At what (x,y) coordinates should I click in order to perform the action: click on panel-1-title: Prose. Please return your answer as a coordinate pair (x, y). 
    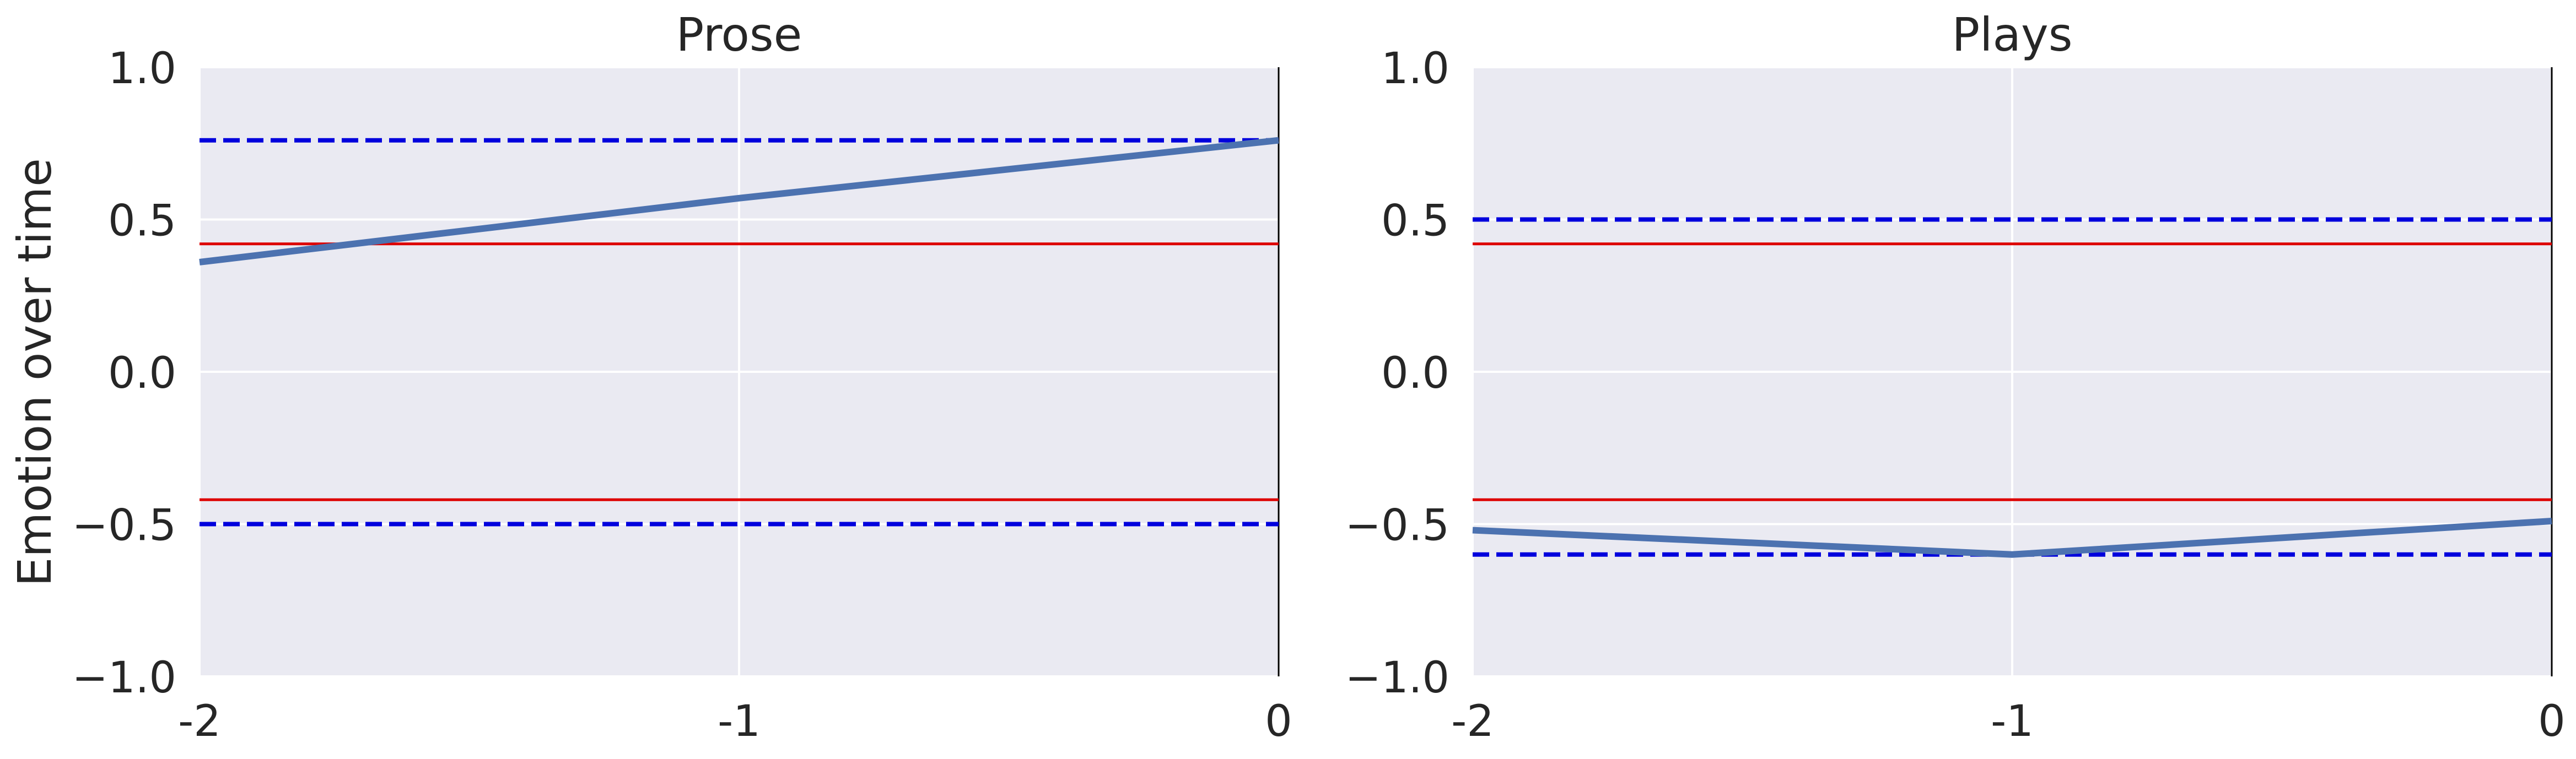
    Looking at the image, I should click on (739, 35).